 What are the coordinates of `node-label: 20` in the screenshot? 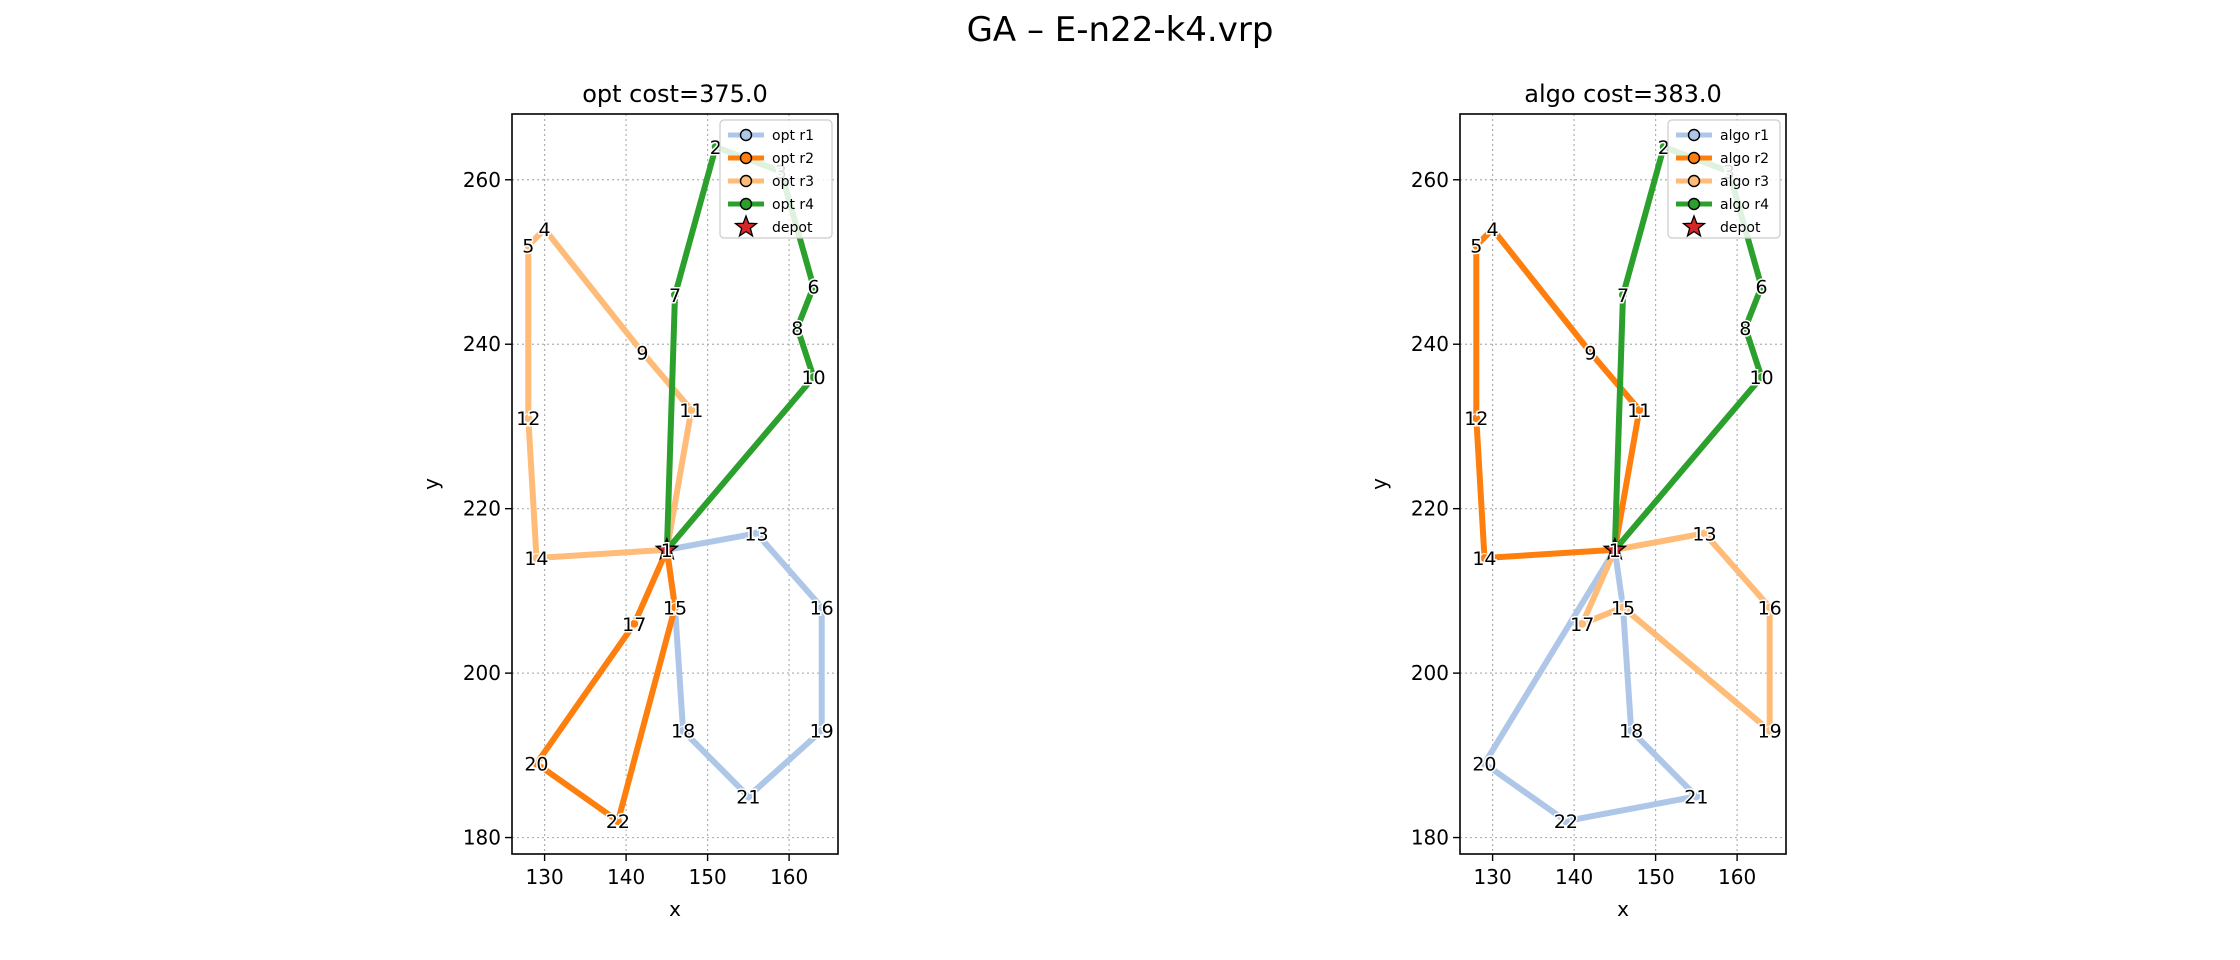 It's located at (1484, 765).